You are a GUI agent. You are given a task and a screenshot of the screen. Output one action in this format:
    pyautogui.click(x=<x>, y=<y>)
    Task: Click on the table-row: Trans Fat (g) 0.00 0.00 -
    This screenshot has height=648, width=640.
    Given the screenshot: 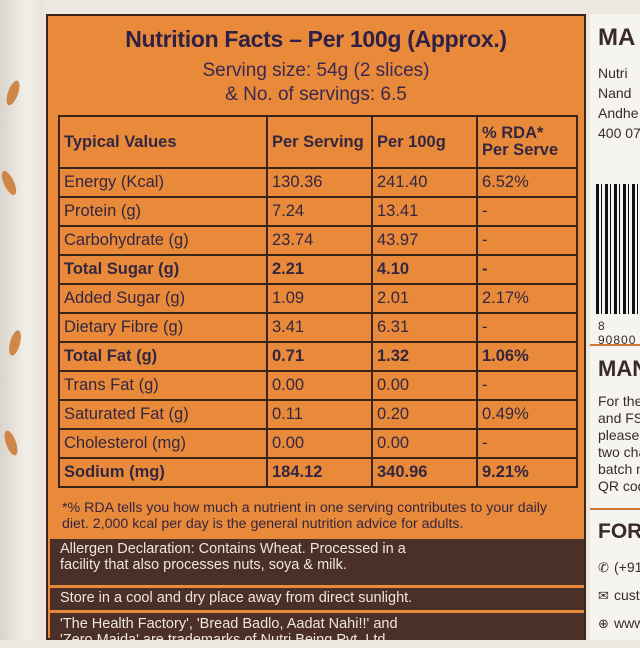 What is the action you would take?
    pyautogui.click(x=318, y=385)
    